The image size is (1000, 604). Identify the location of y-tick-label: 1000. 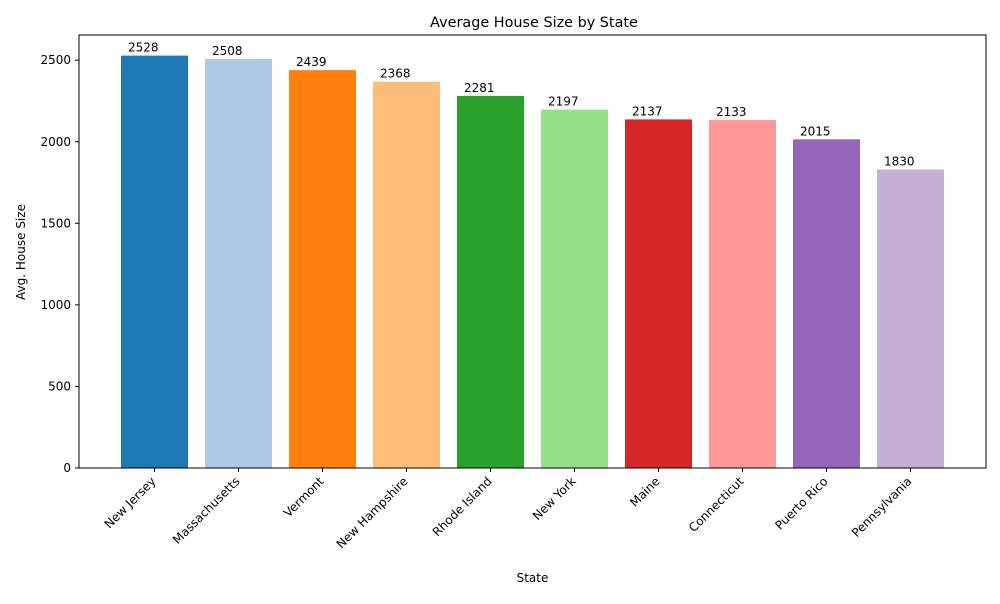
(55, 305).